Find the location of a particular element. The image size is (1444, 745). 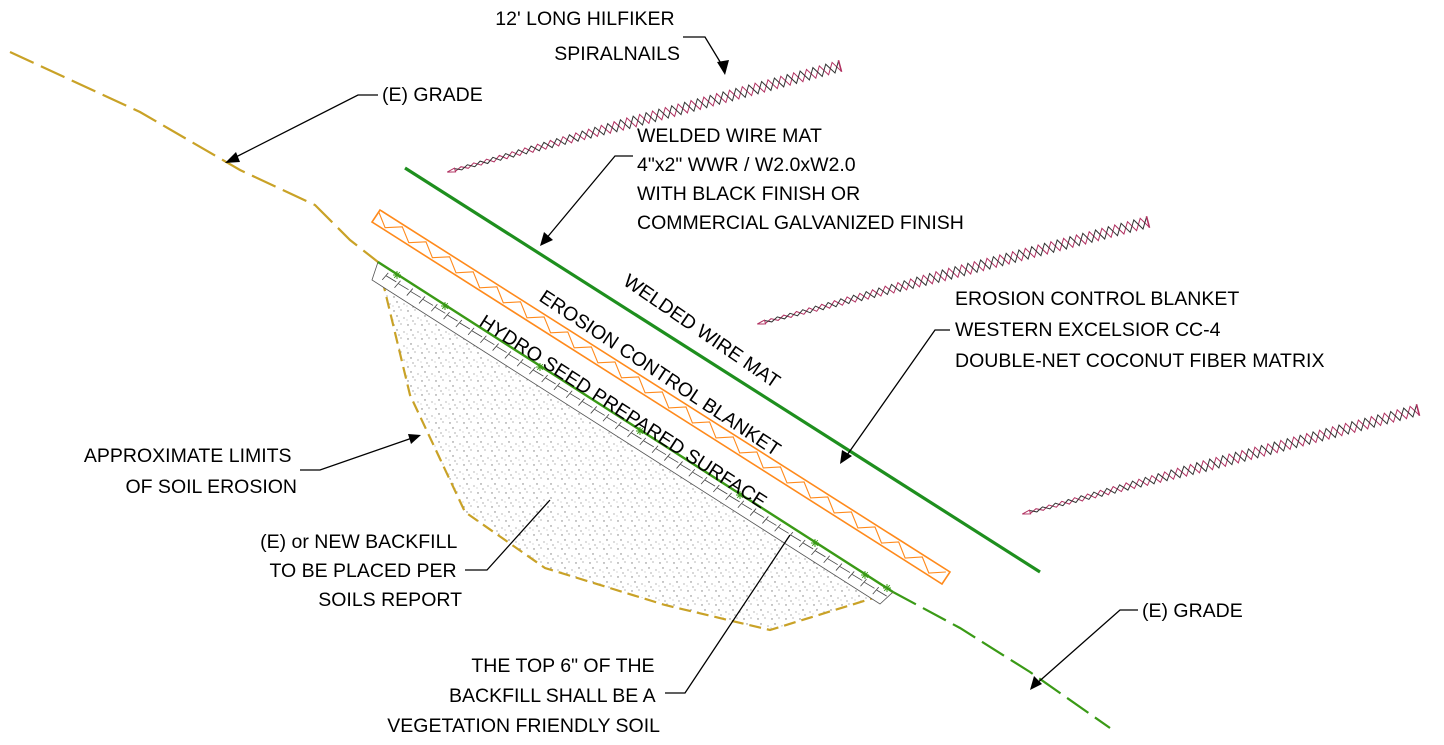

backfill-leader is located at coordinates (508, 535).